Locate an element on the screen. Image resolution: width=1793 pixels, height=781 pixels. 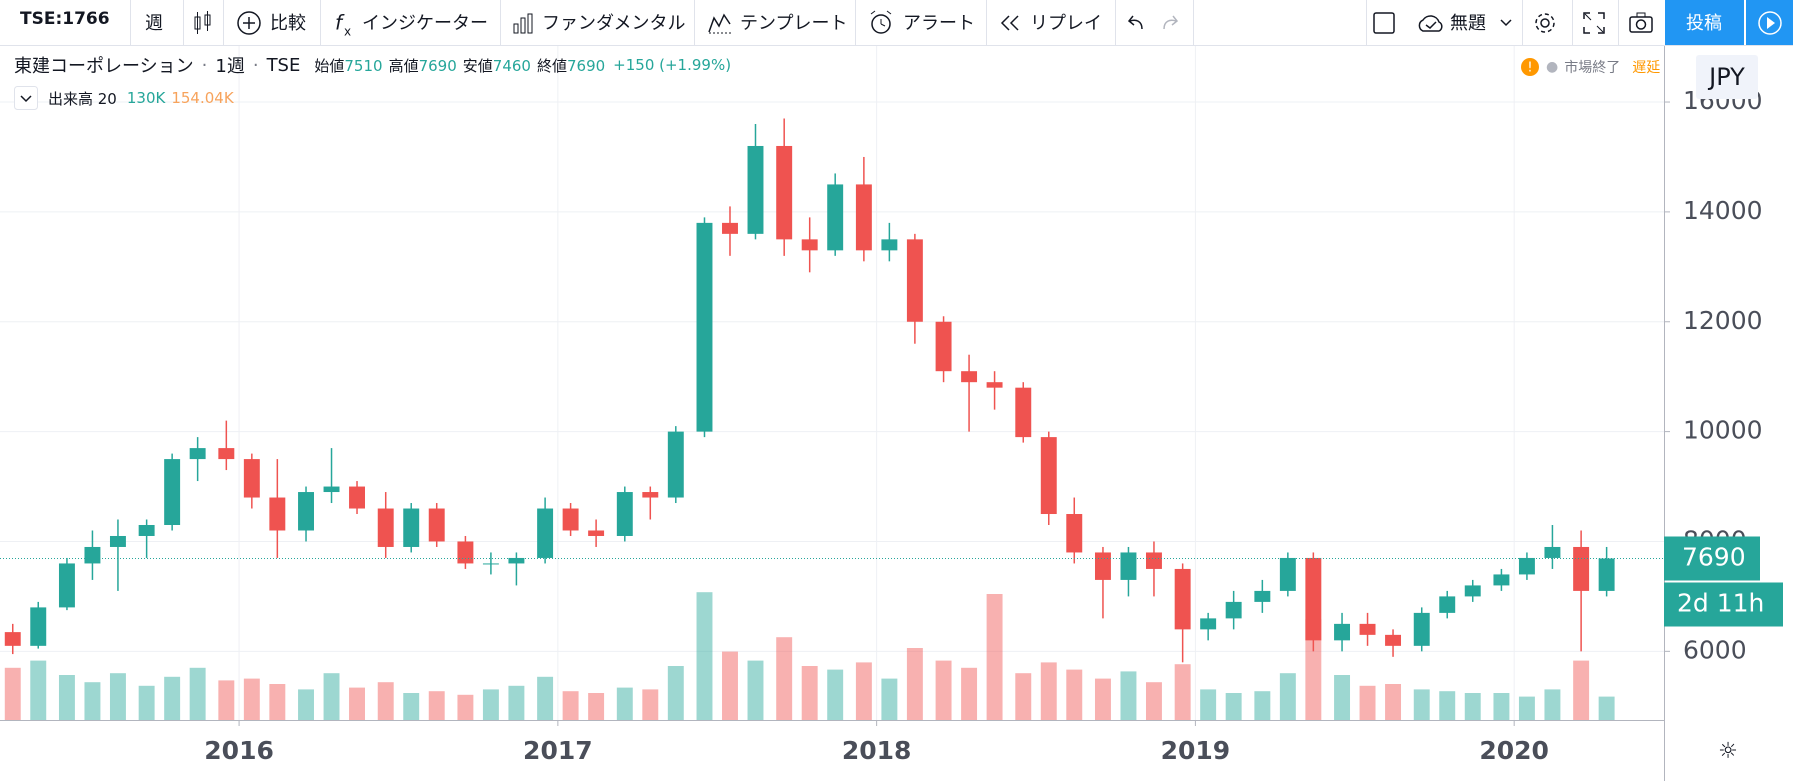
compare-icon is located at coordinates (249, 23).